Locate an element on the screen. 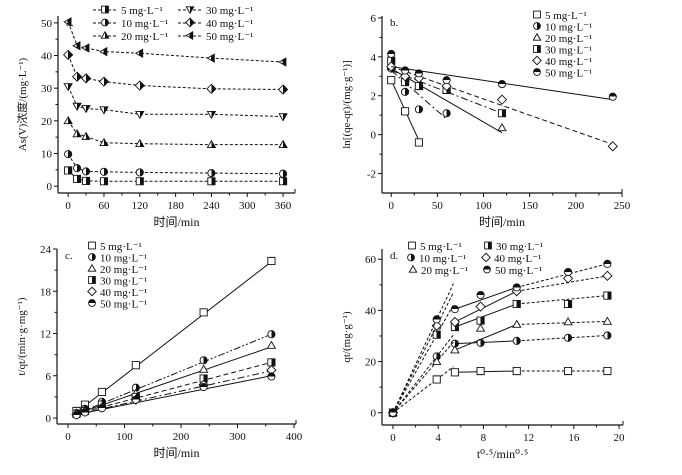 The height and width of the screenshot is (475, 682). y-tick-label: 6 is located at coordinates (374, 19).